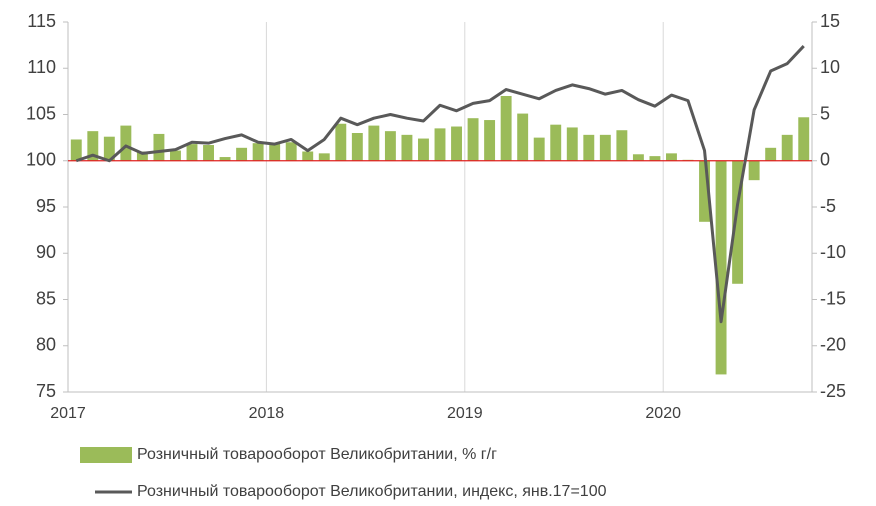  Describe the element at coordinates (267, 413) in the screenshot. I see `x-tick-label: 2018` at that location.